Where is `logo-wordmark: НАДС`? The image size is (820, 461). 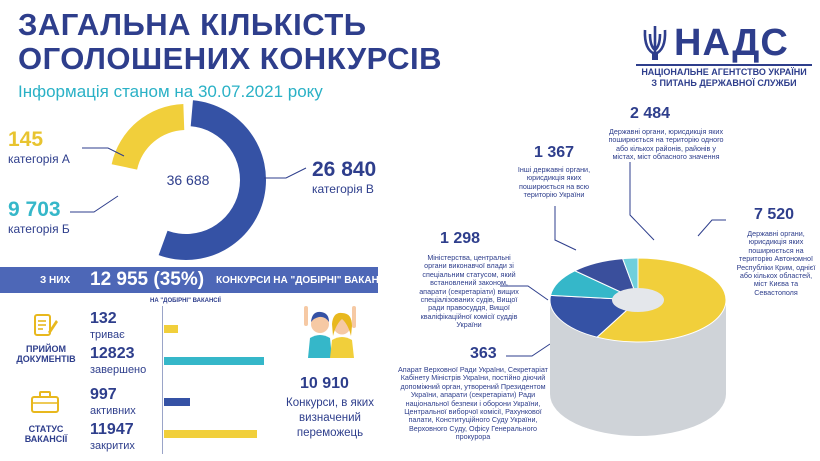 logo-wordmark: НАДС is located at coordinates (731, 43).